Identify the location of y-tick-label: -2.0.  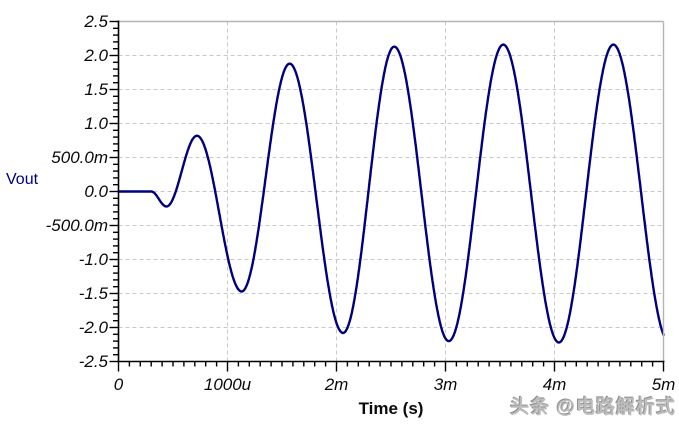
(93, 327).